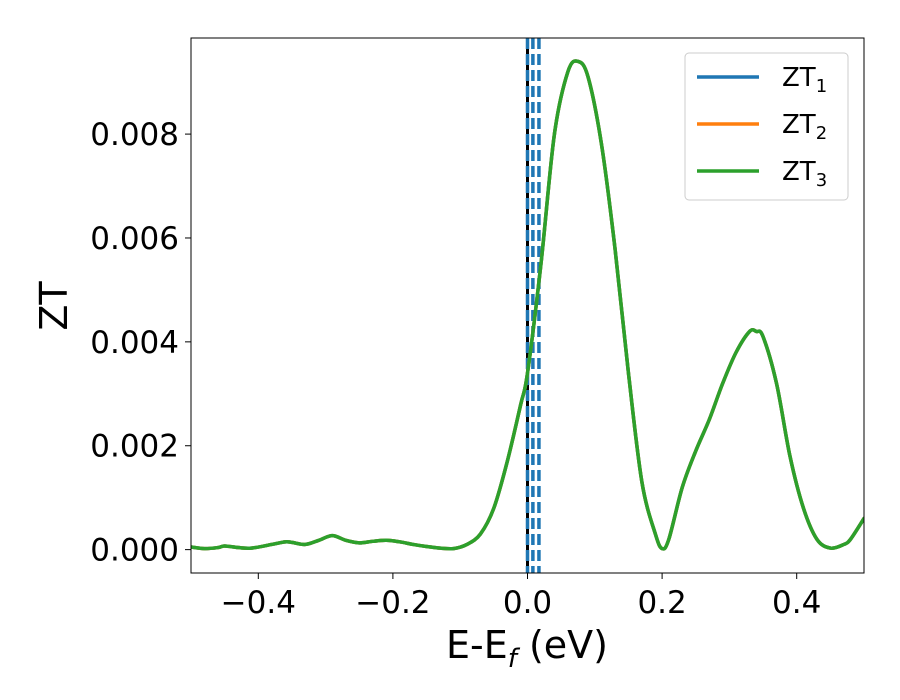 This screenshot has width=900, height=700. I want to click on legend-frame, so click(766, 126).